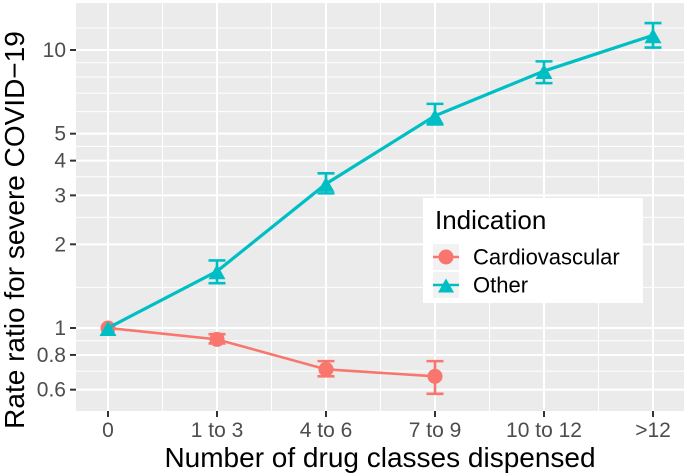 The image size is (685, 475). Describe the element at coordinates (435, 430) in the screenshot. I see `x-tick-label: 7 to 9` at that location.